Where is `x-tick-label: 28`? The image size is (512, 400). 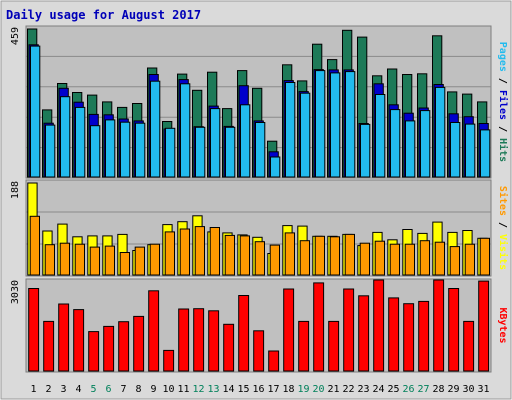 x-tick-label: 28 is located at coordinates (438, 389).